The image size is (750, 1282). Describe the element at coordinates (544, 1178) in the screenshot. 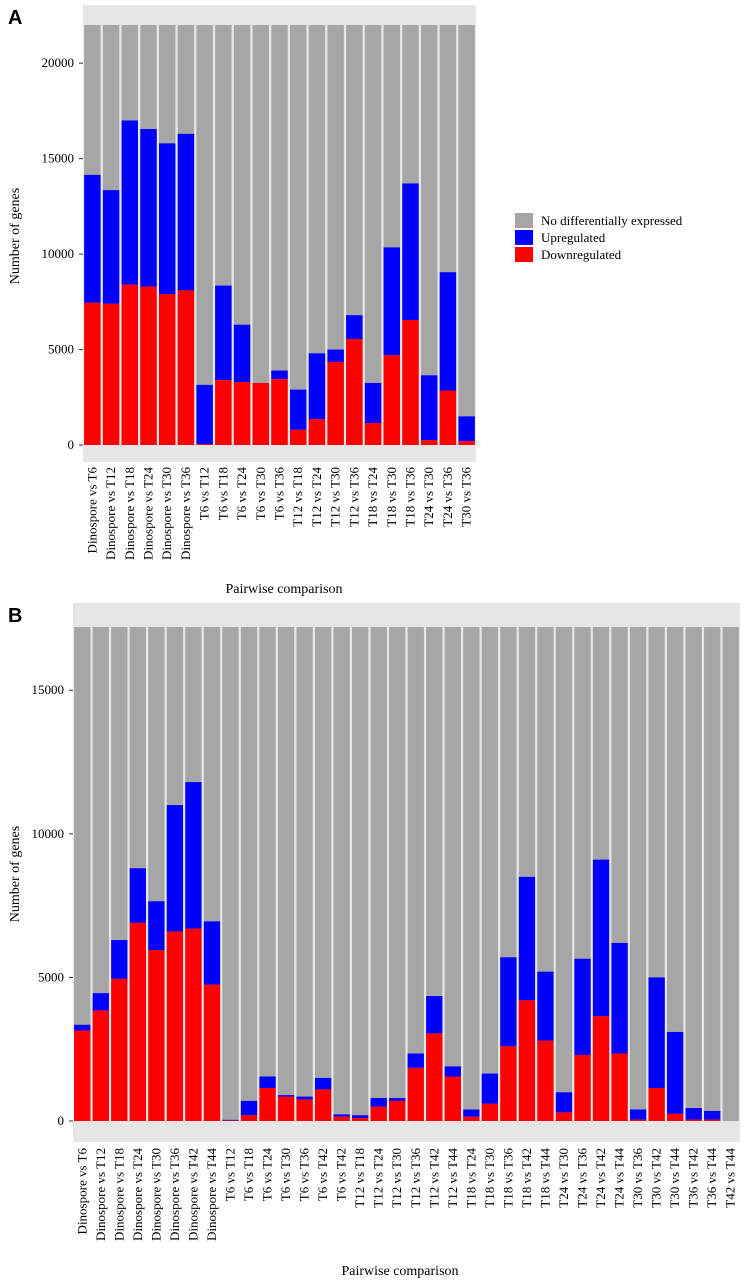

I see `x-tick-label-26: T18 vs T44` at that location.